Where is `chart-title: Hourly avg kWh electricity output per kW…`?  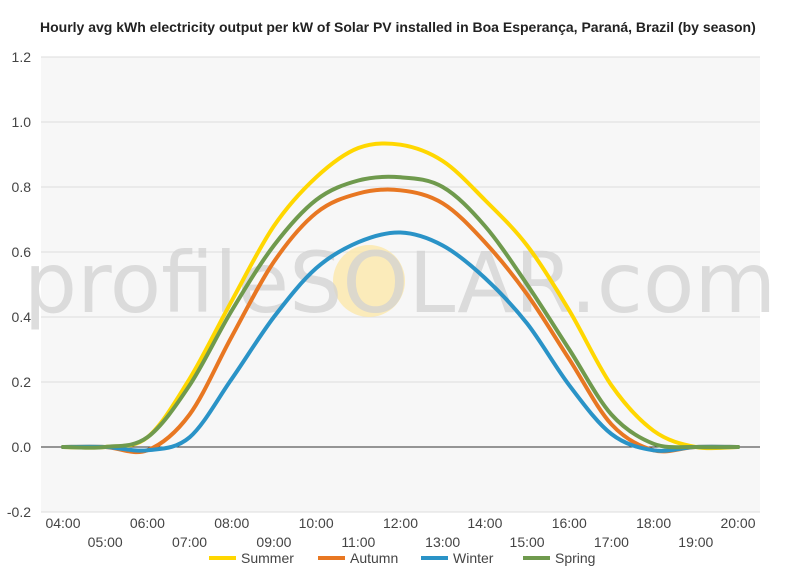 chart-title: Hourly avg kWh electricity output per kW… is located at coordinates (398, 27).